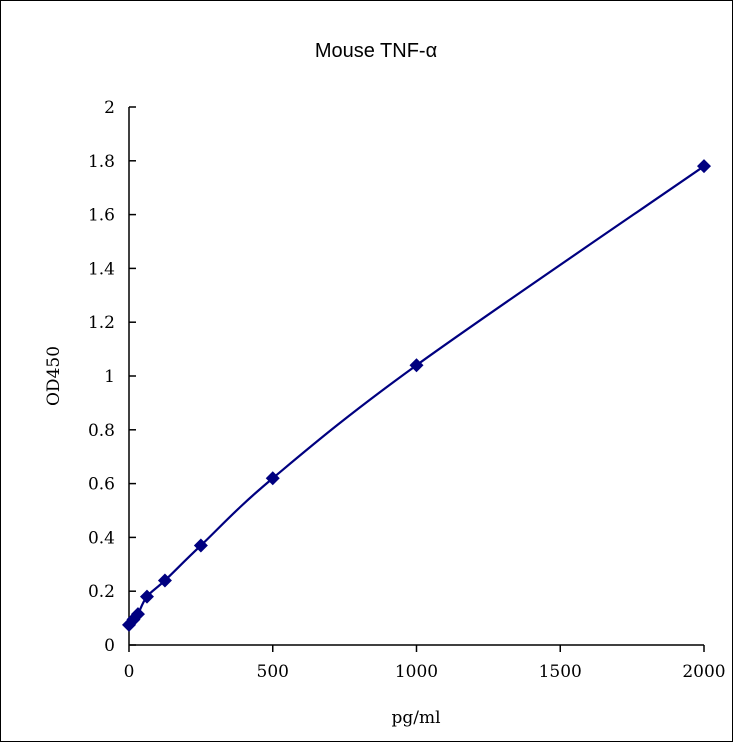 This screenshot has width=733, height=743. I want to click on y-tick-label: 1.8, so click(101, 162).